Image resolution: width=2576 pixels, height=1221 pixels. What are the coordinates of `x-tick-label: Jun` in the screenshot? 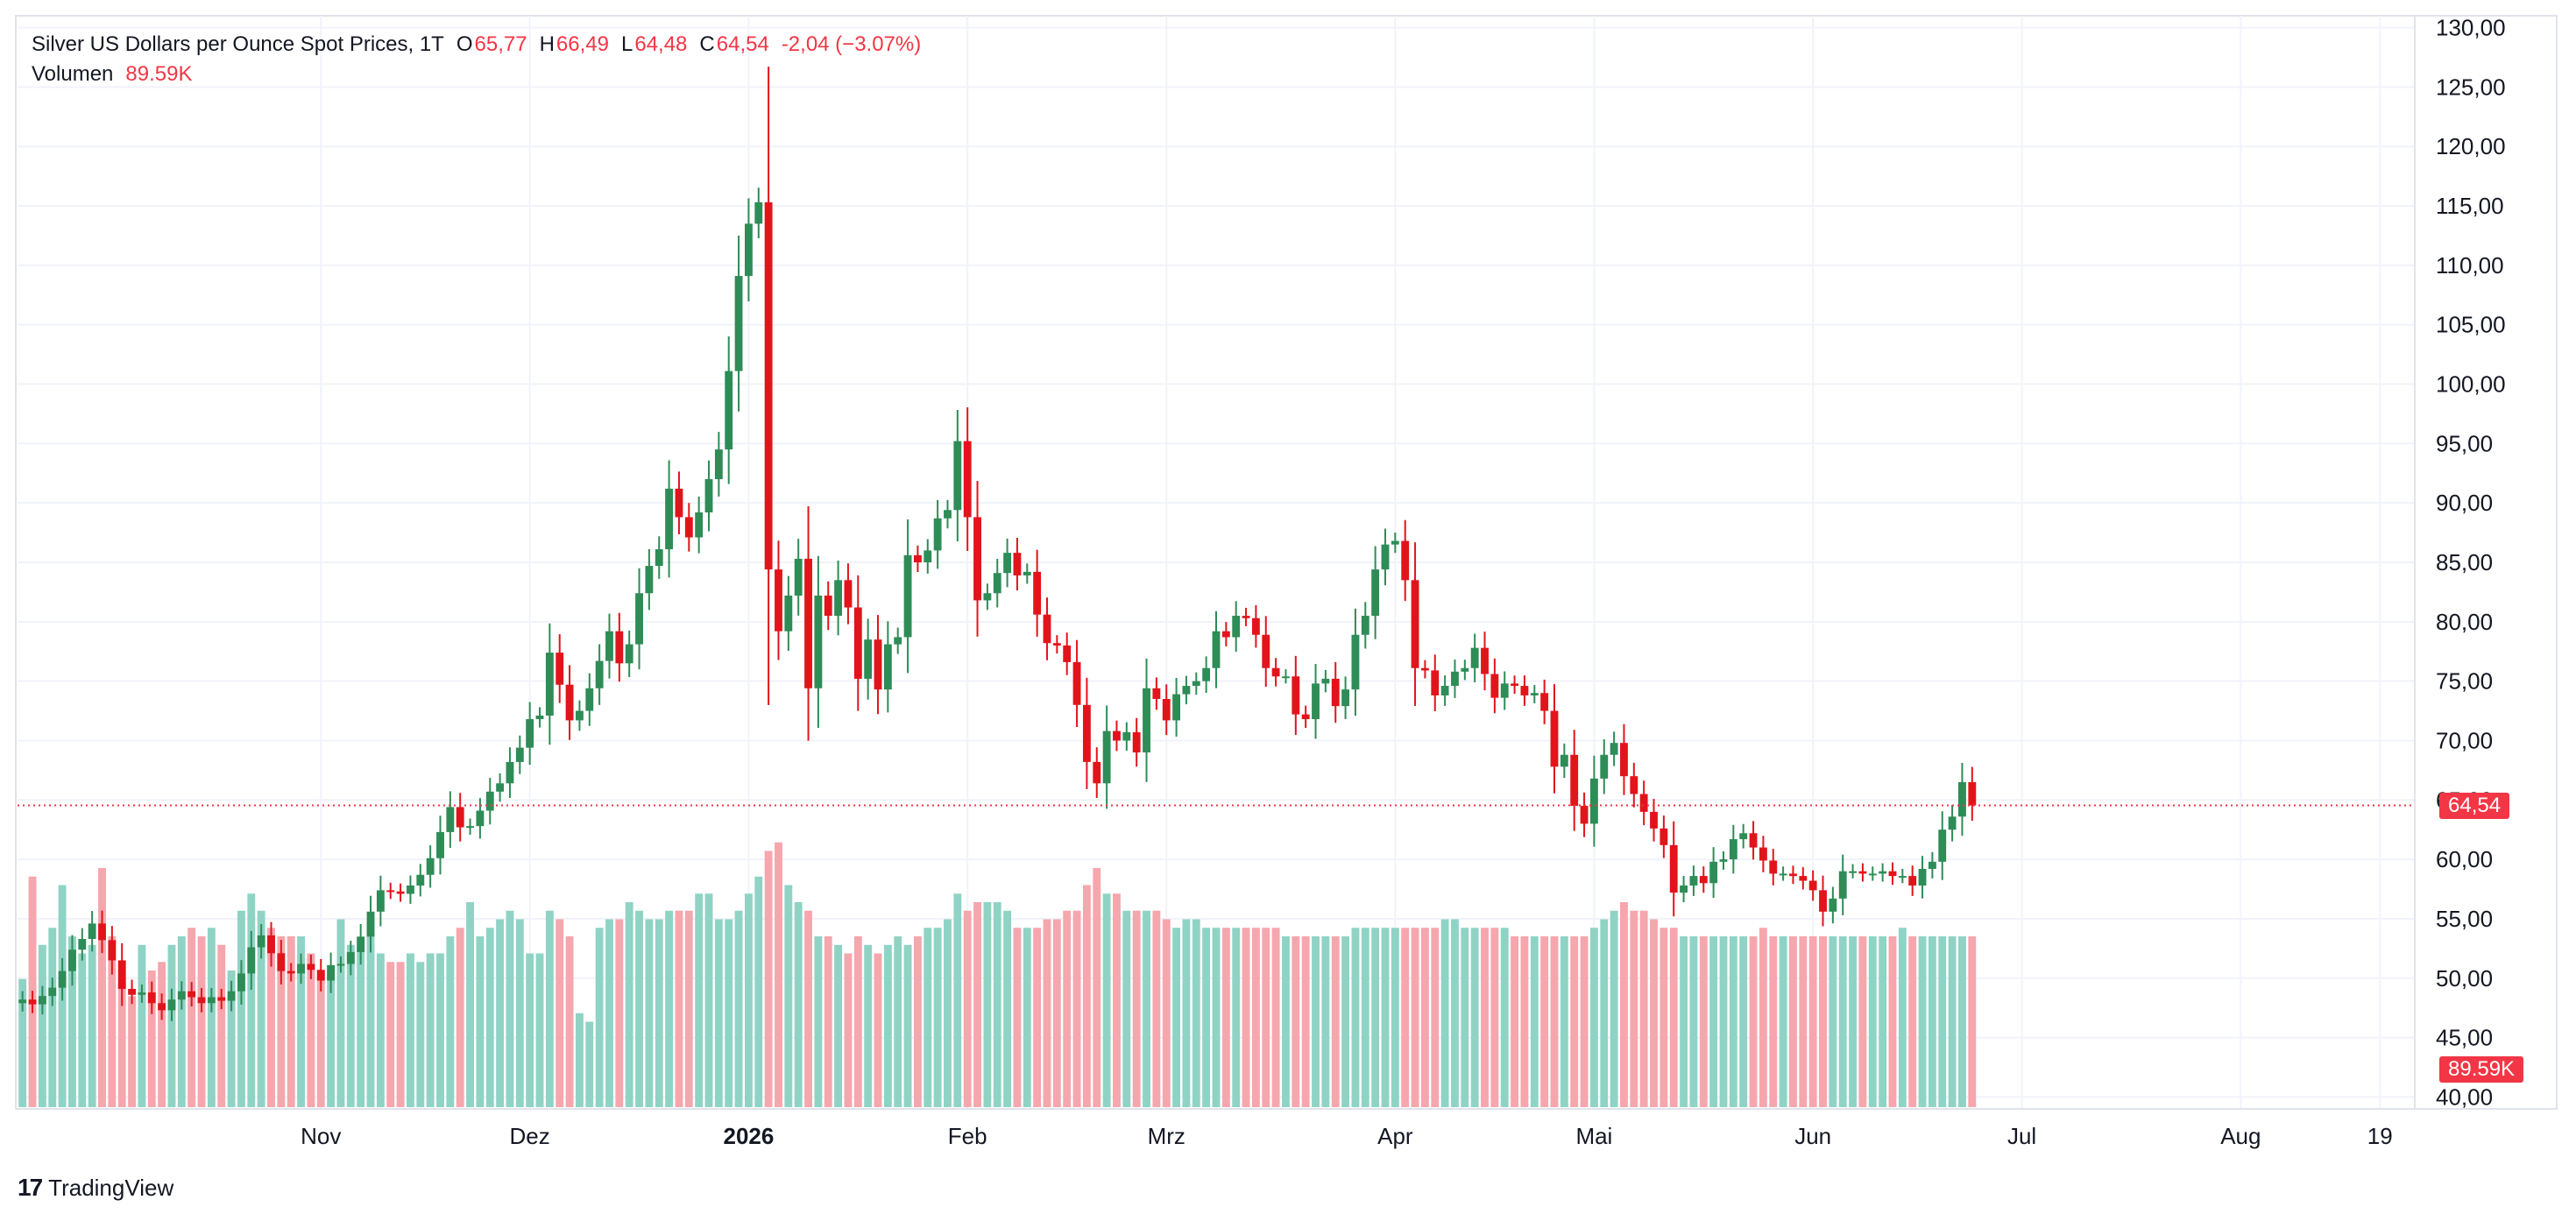 It's located at (1812, 1136).